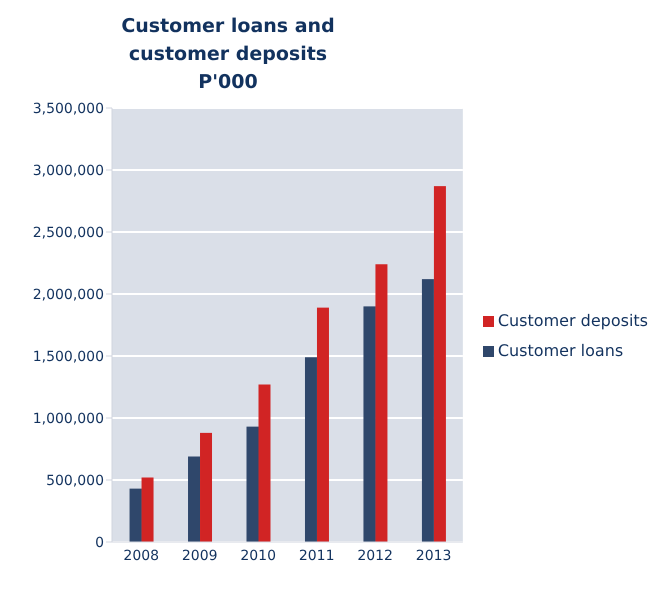 This screenshot has height=592, width=670. I want to click on x-tick-label: 2010, so click(258, 556).